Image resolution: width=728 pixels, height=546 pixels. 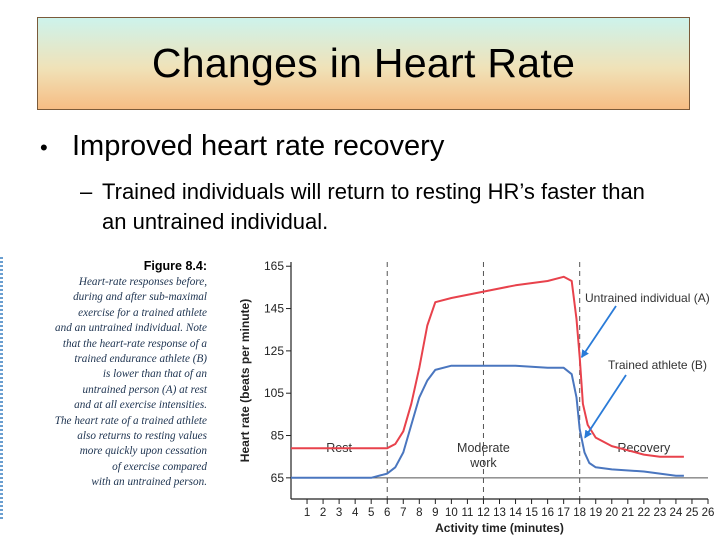 I want to click on x-tick-label: 26, so click(x=708, y=513).